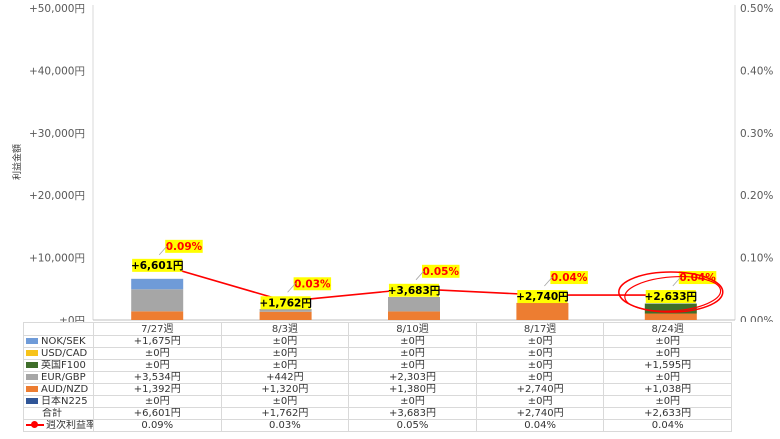 Image resolution: width=780 pixels, height=439 pixels. I want to click on y2-tick-label: 0.40%, so click(756, 71).